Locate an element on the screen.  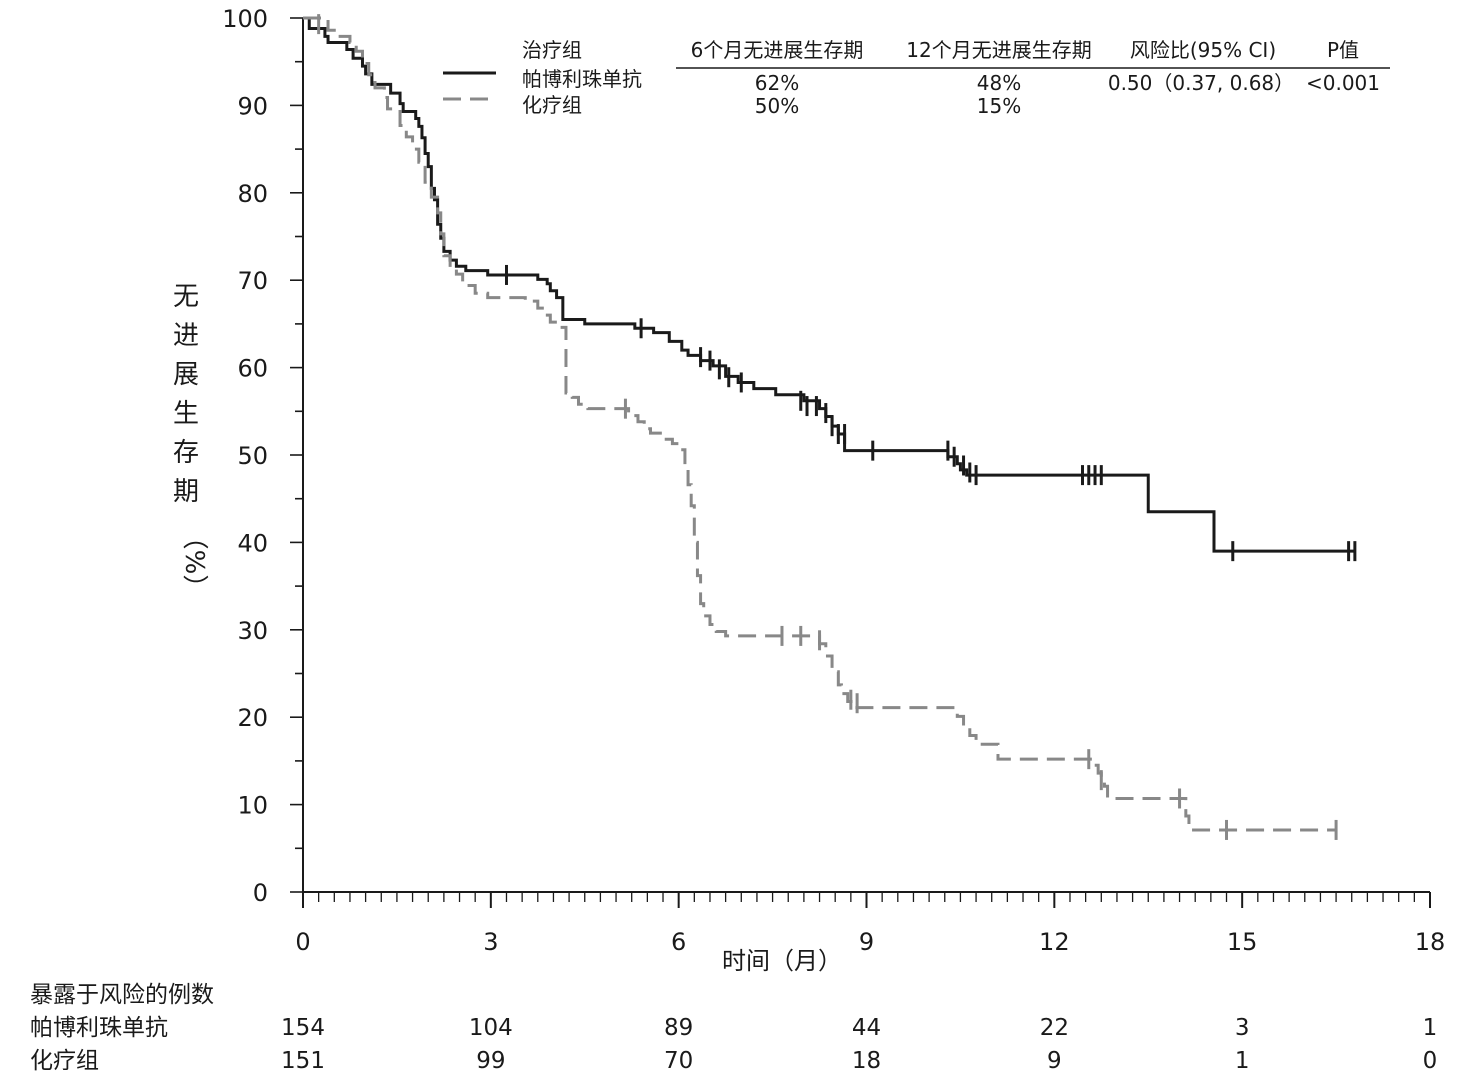
y-tick-label: 10 is located at coordinates (252, 806).